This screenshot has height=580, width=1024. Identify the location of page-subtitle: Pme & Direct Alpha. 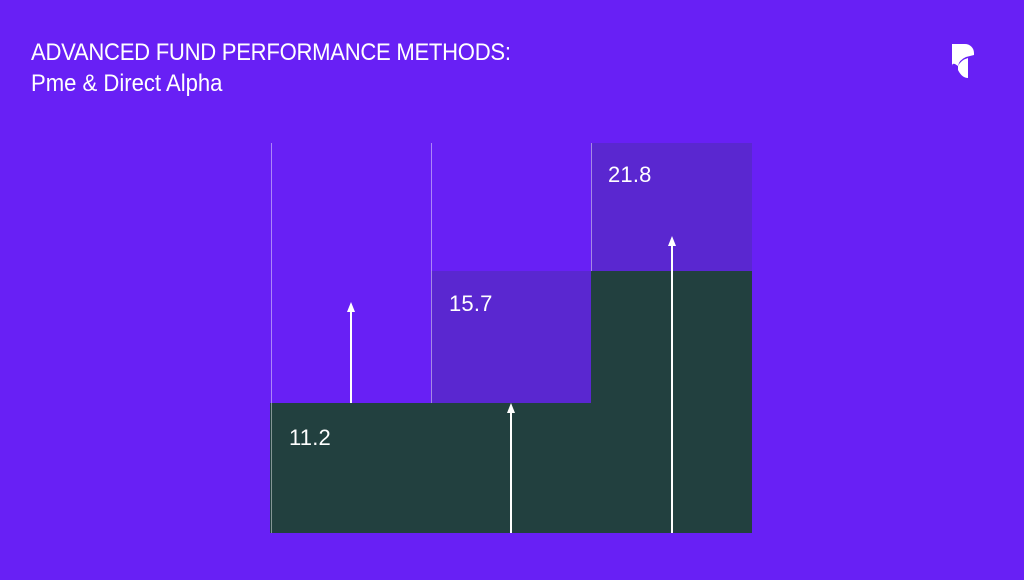
(127, 83).